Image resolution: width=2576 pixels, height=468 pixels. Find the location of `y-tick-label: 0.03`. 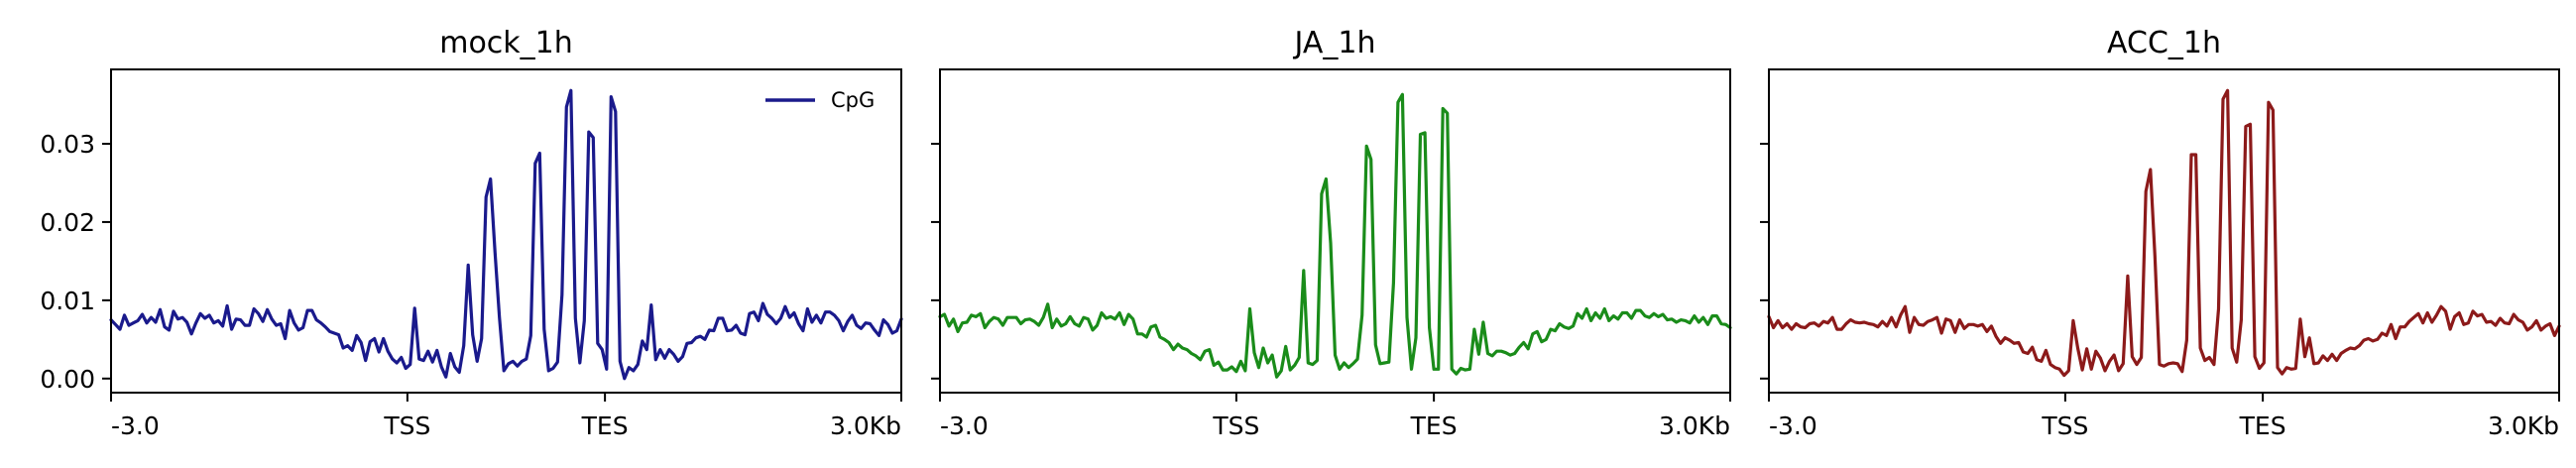

y-tick-label: 0.03 is located at coordinates (67, 144).